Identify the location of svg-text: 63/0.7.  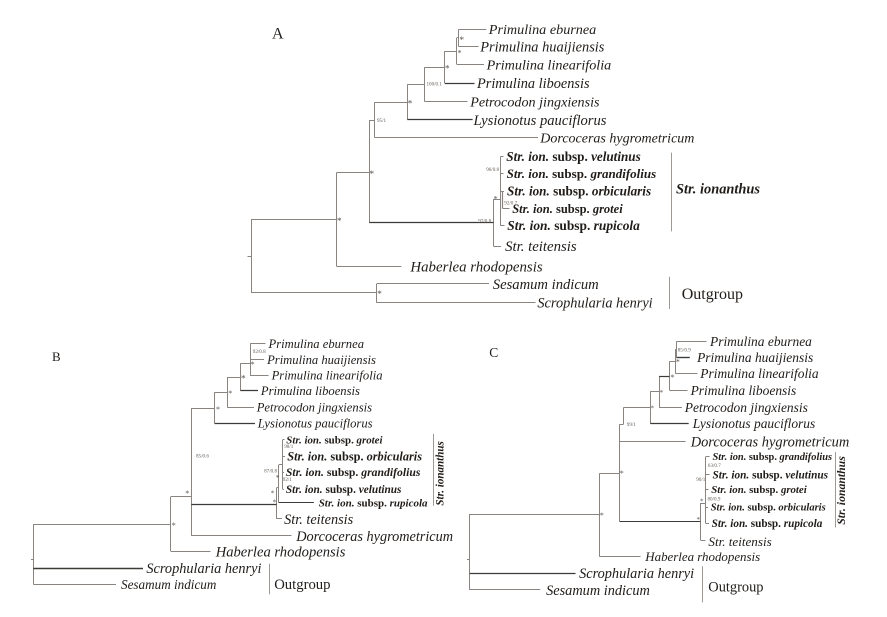
(714, 466).